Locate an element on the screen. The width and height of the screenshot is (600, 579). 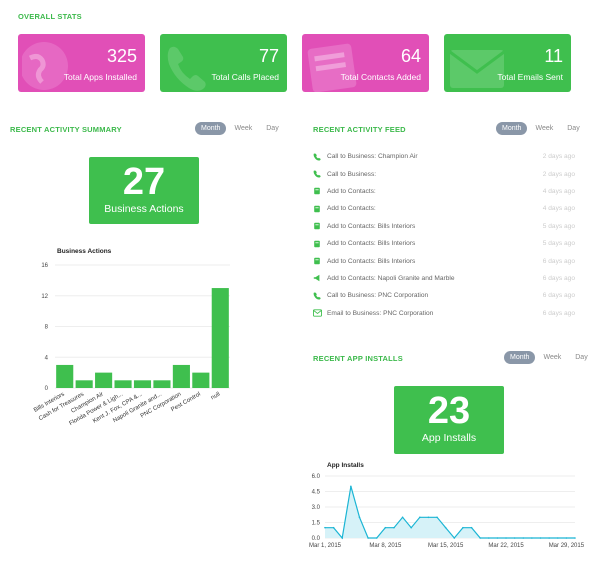
series-line is located at coordinates (450, 513).